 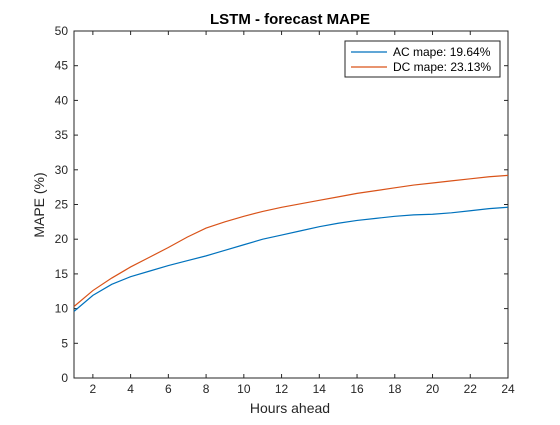 I want to click on legend: AC mape: 19.64%DC mape: 23.13%, so click(x=422, y=59).